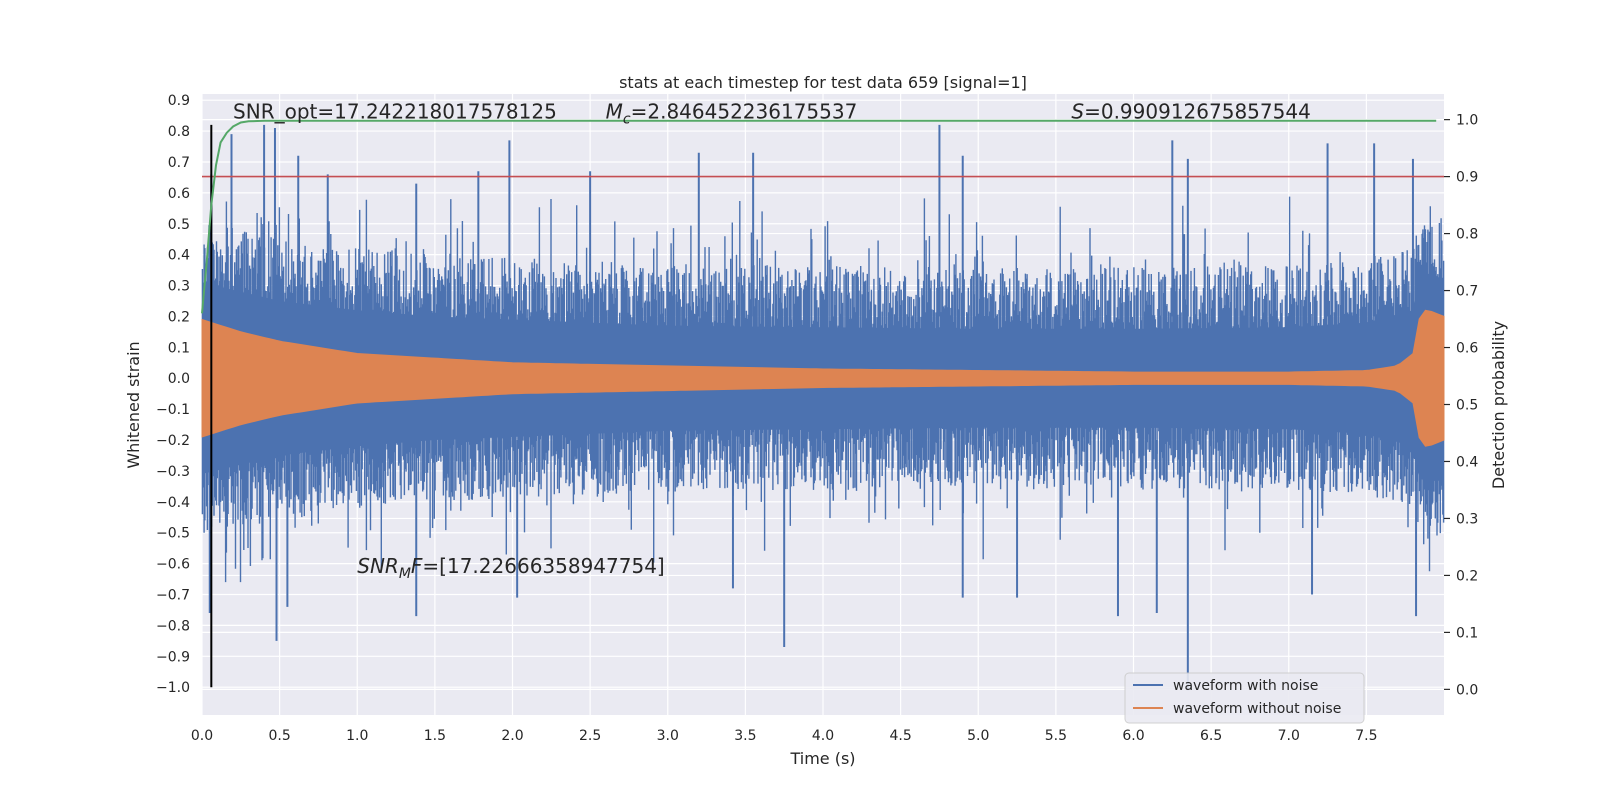  What do you see at coordinates (179, 287) in the screenshot?
I see `y-tick-label: 0.3` at bounding box center [179, 287].